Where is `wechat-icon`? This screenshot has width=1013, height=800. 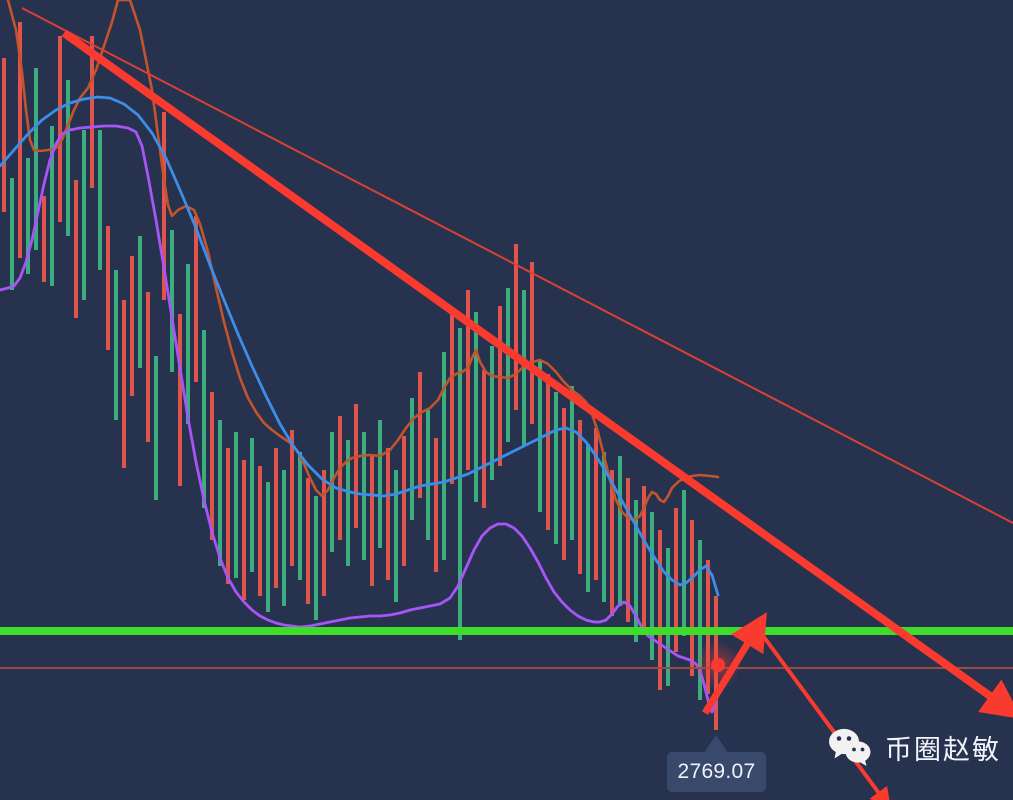
wechat-icon is located at coordinates (850, 747).